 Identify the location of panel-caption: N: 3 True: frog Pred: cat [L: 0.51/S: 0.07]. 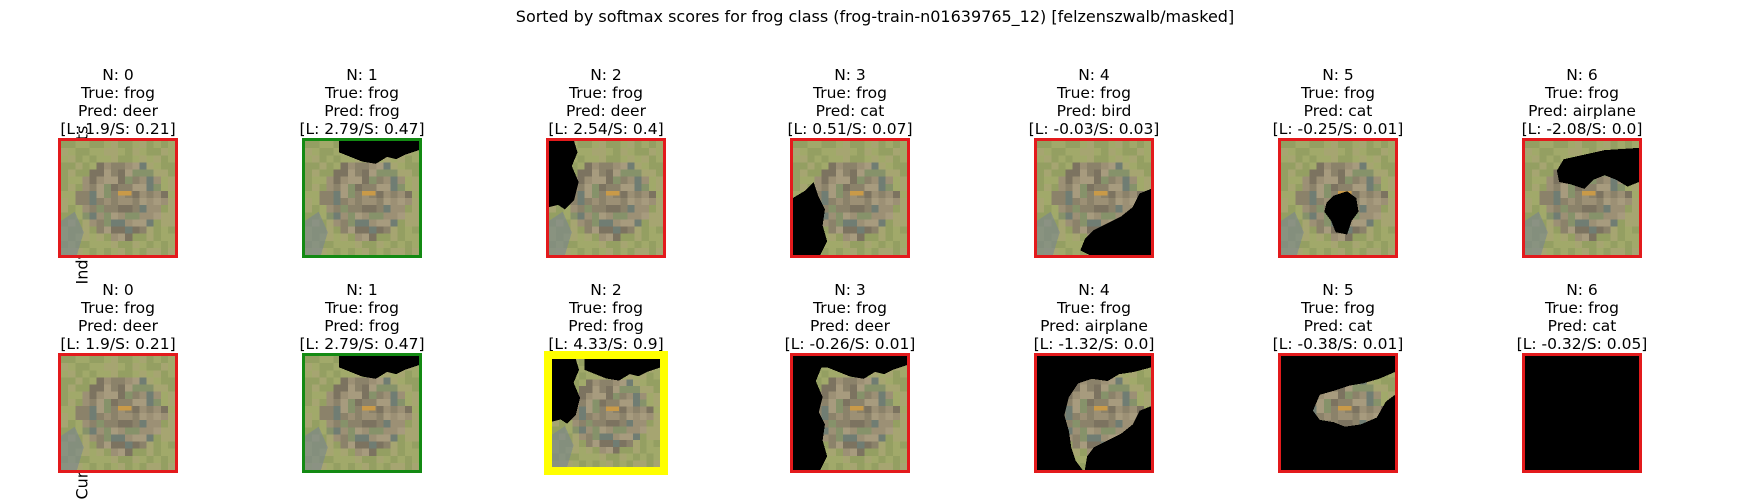
(850, 102).